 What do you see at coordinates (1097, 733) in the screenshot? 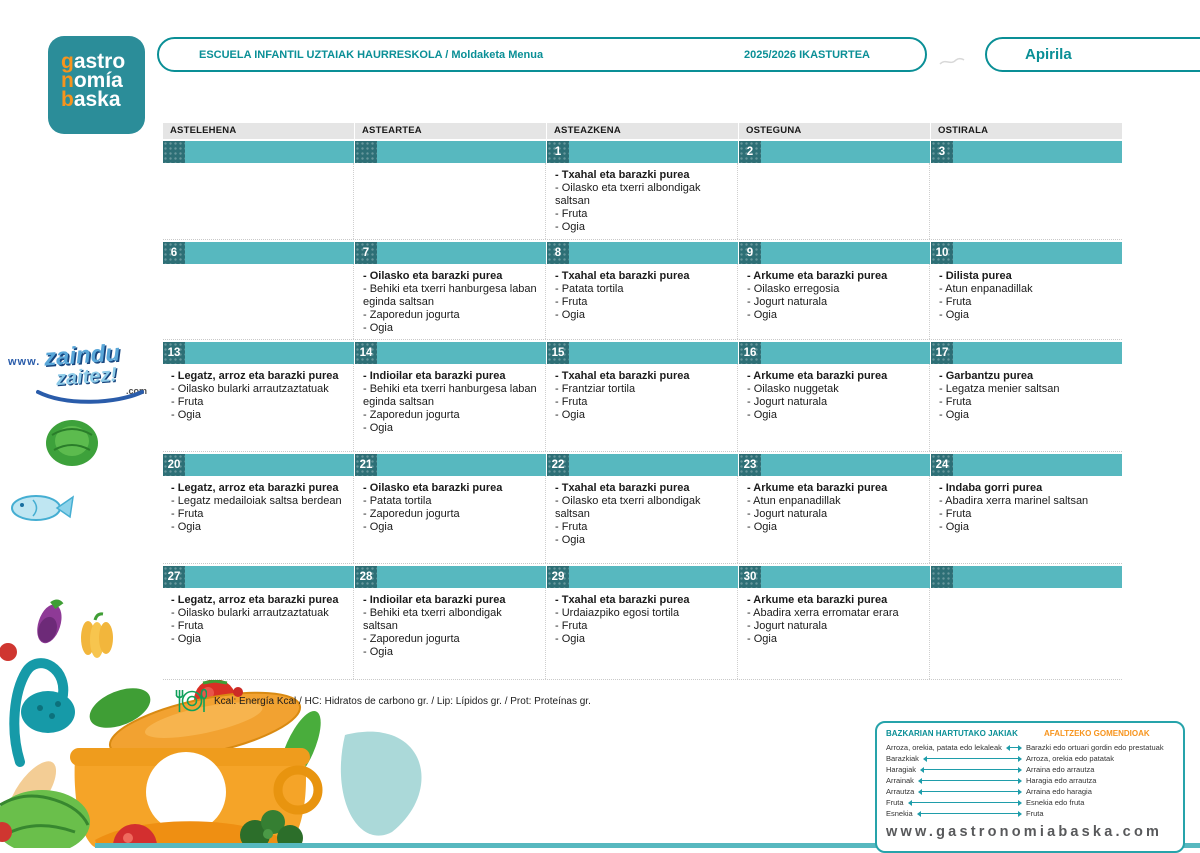
I see `dinner-title: AFALTZEKO GOMENDIOAK` at bounding box center [1097, 733].